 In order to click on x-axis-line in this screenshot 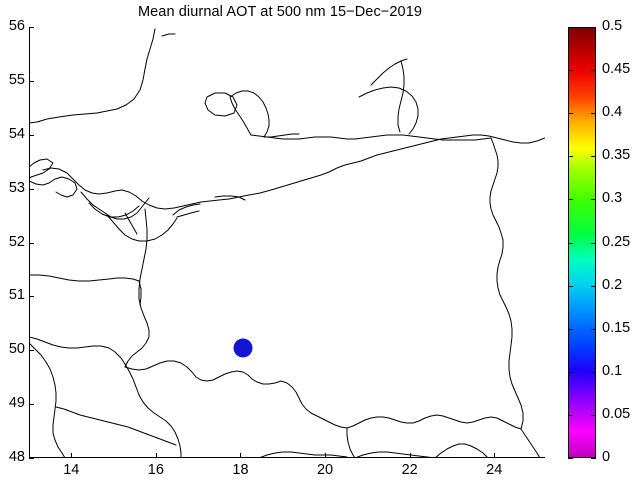, I will do `click(287, 457)`.